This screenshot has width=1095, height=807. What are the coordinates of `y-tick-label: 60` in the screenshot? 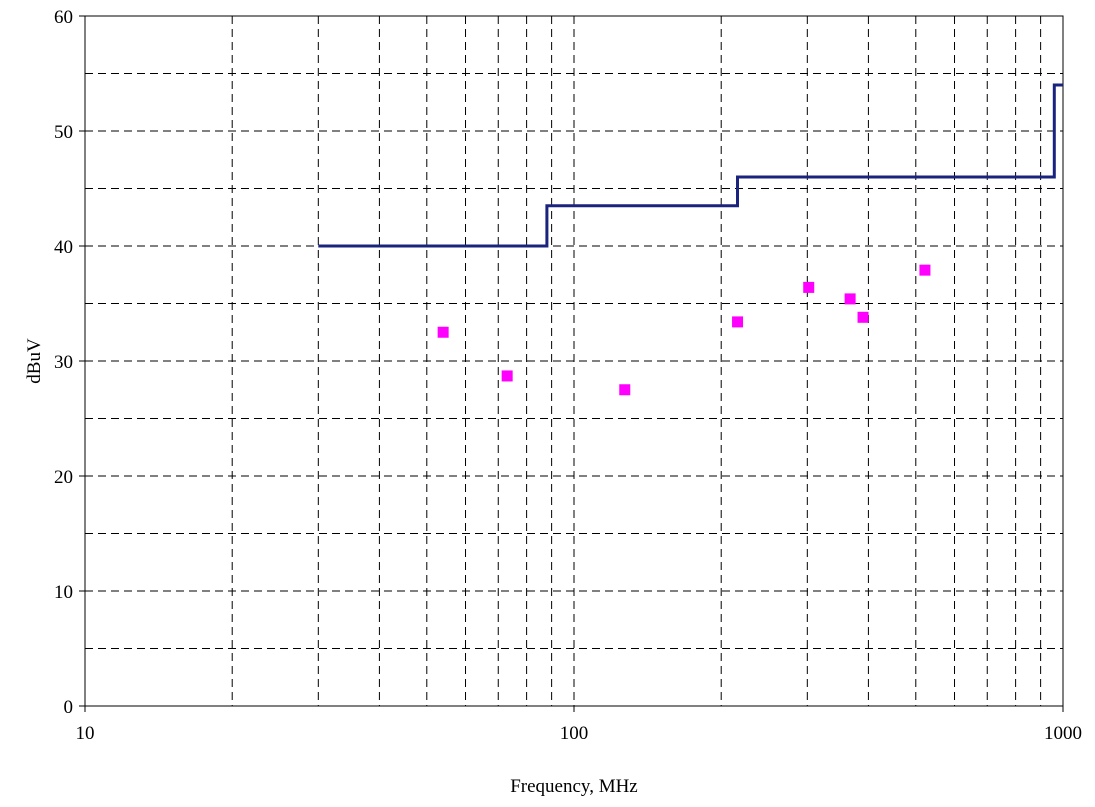 It's located at (63, 17).